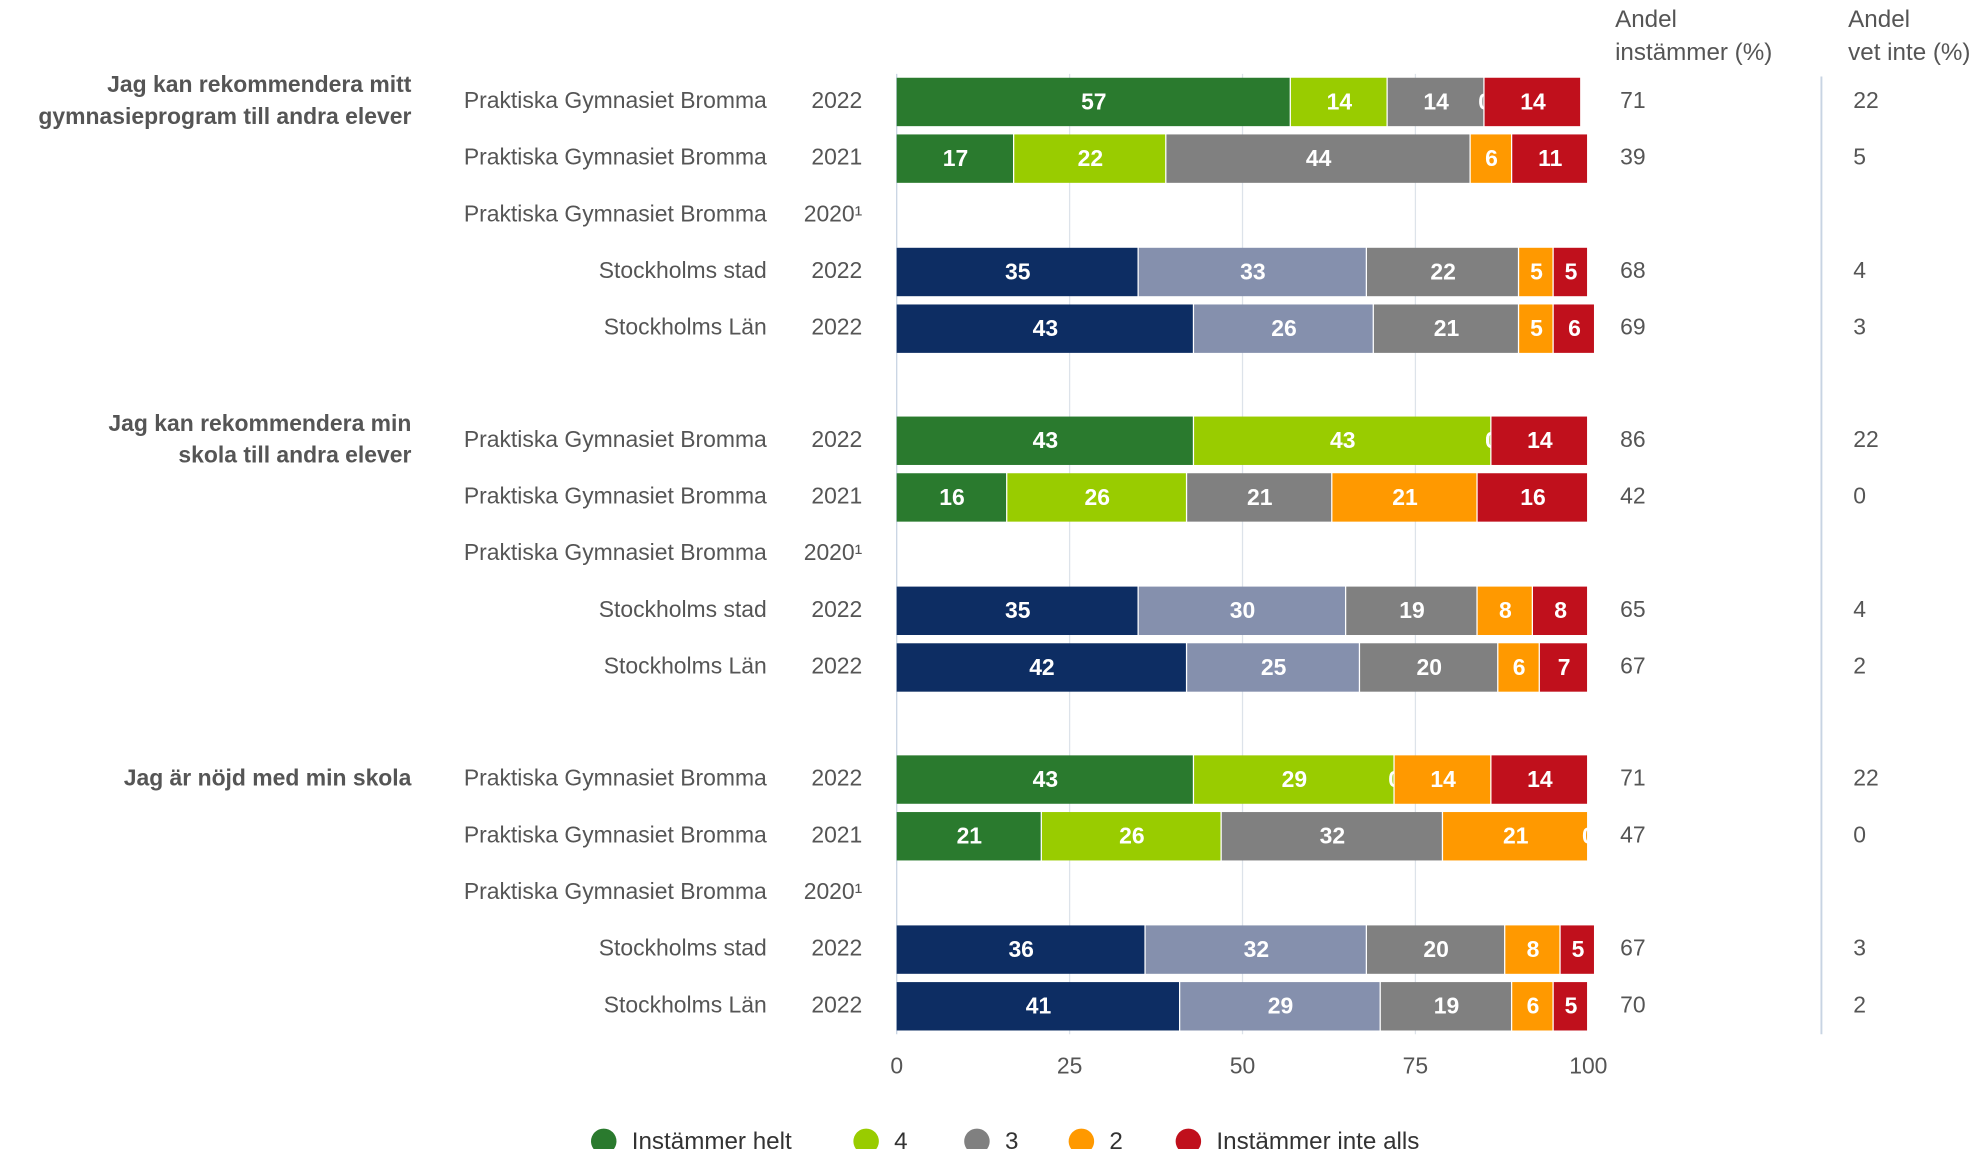  Describe the element at coordinates (833, 552) in the screenshot. I see `row-year: 2020¹` at that location.